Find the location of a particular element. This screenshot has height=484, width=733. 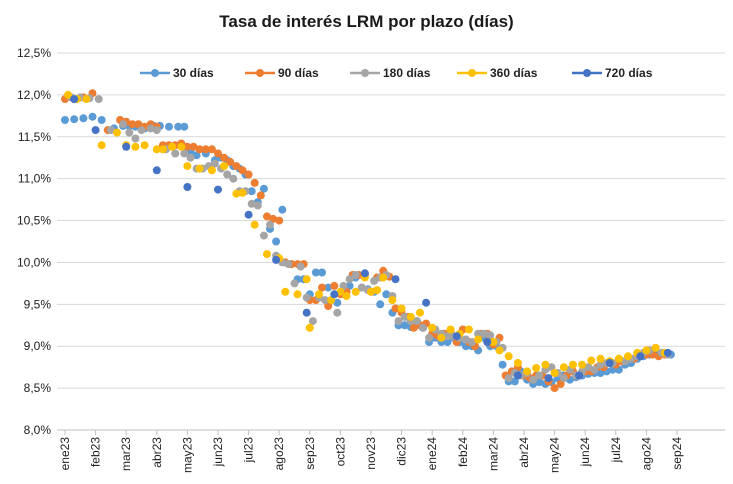

legend-label: 90 días is located at coordinates (298, 73).